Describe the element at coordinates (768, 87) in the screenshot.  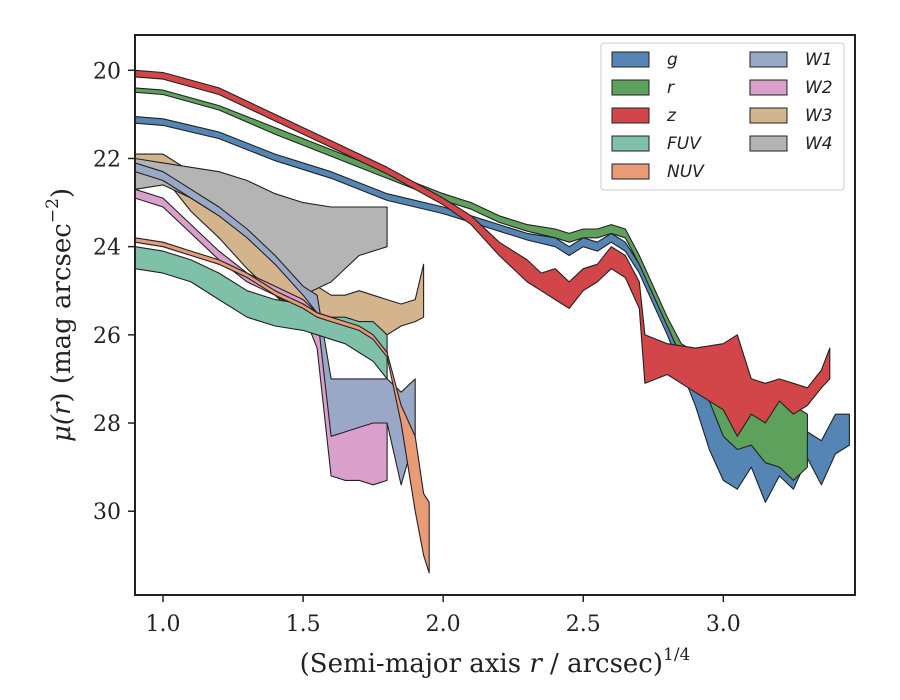
I see `legend-swatch-w2` at that location.